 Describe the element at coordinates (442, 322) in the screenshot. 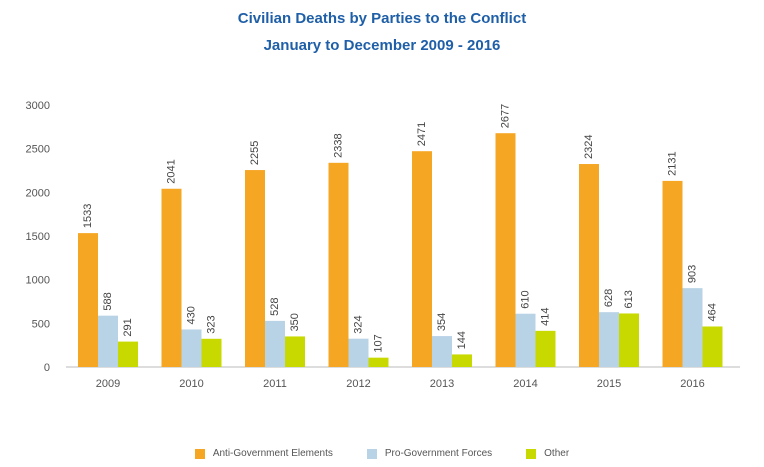

I see `data-label: 354` at that location.